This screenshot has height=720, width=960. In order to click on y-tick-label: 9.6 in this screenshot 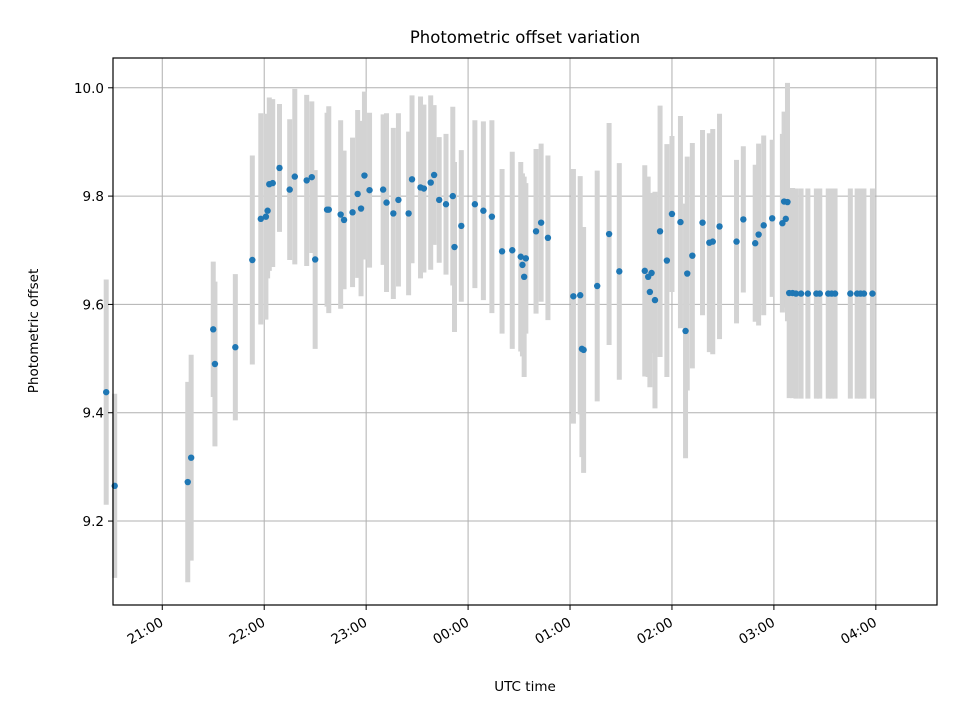, I will do `click(93, 305)`.